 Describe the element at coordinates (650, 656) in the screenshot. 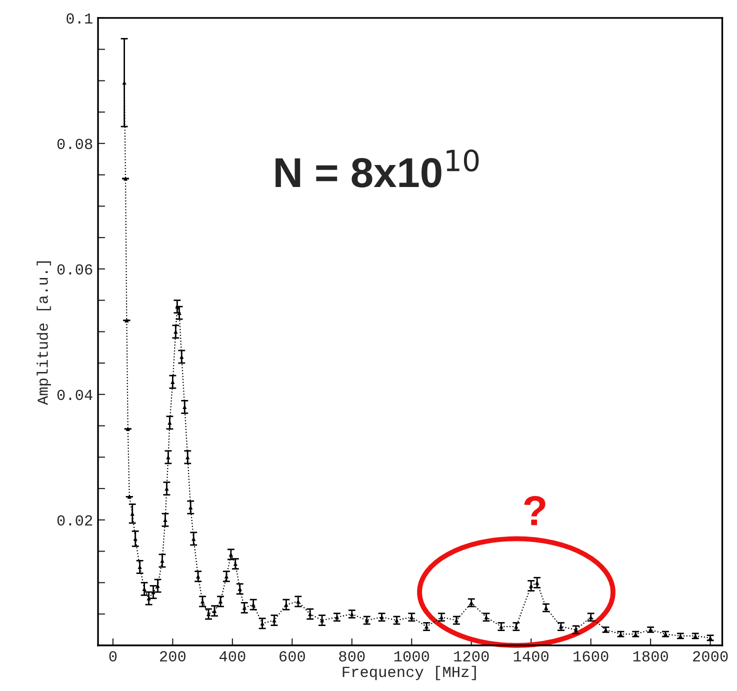

I see `x-tick-label: 1800` at that location.